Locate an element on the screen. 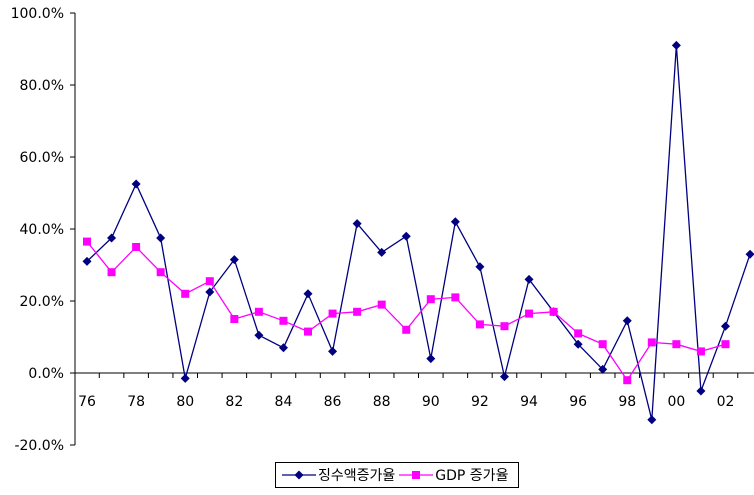  x-tick-label: 86 is located at coordinates (333, 402).